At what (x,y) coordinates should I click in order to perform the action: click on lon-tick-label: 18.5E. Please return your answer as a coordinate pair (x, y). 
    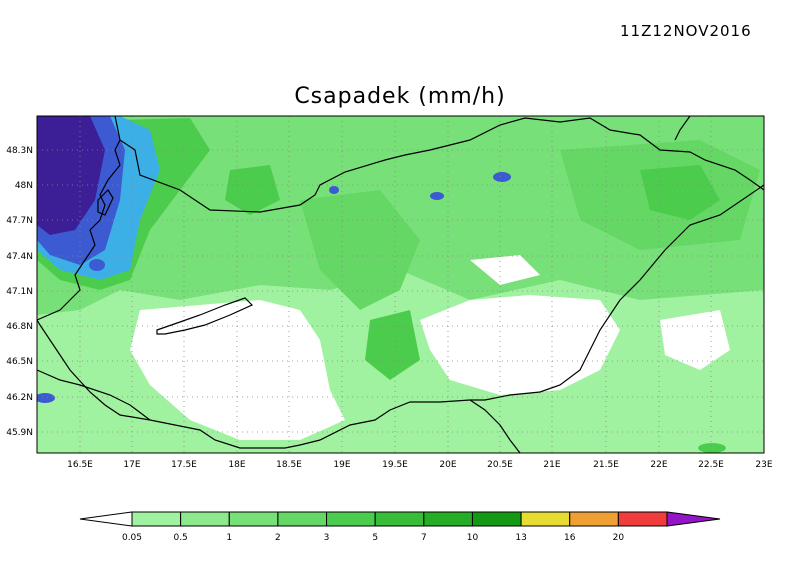
    Looking at the image, I should click on (289, 465).